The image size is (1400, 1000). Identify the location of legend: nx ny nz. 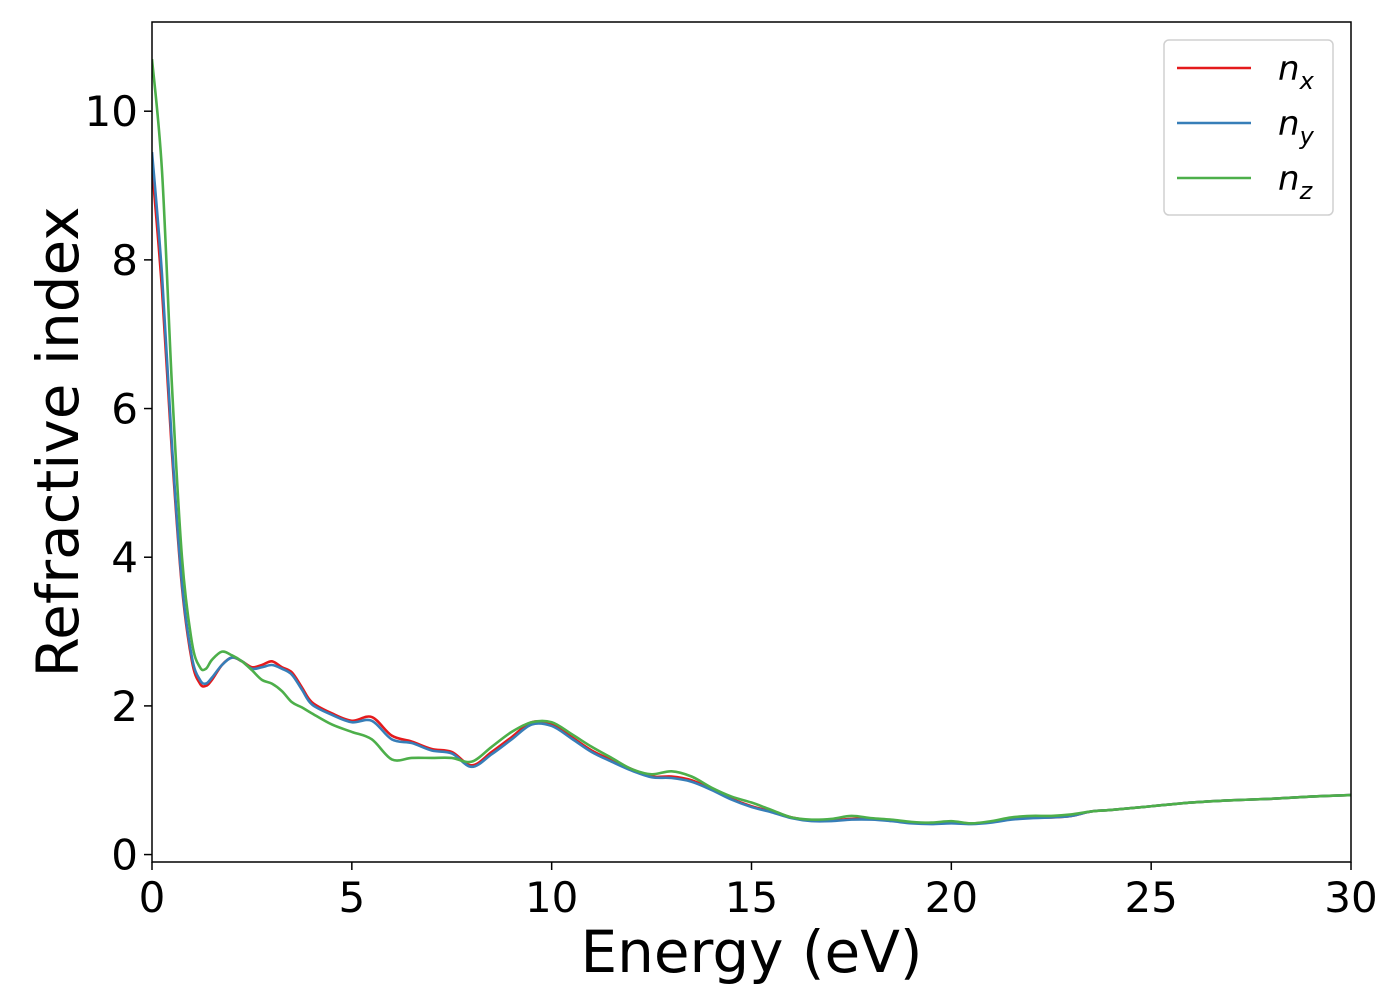
(1248, 127).